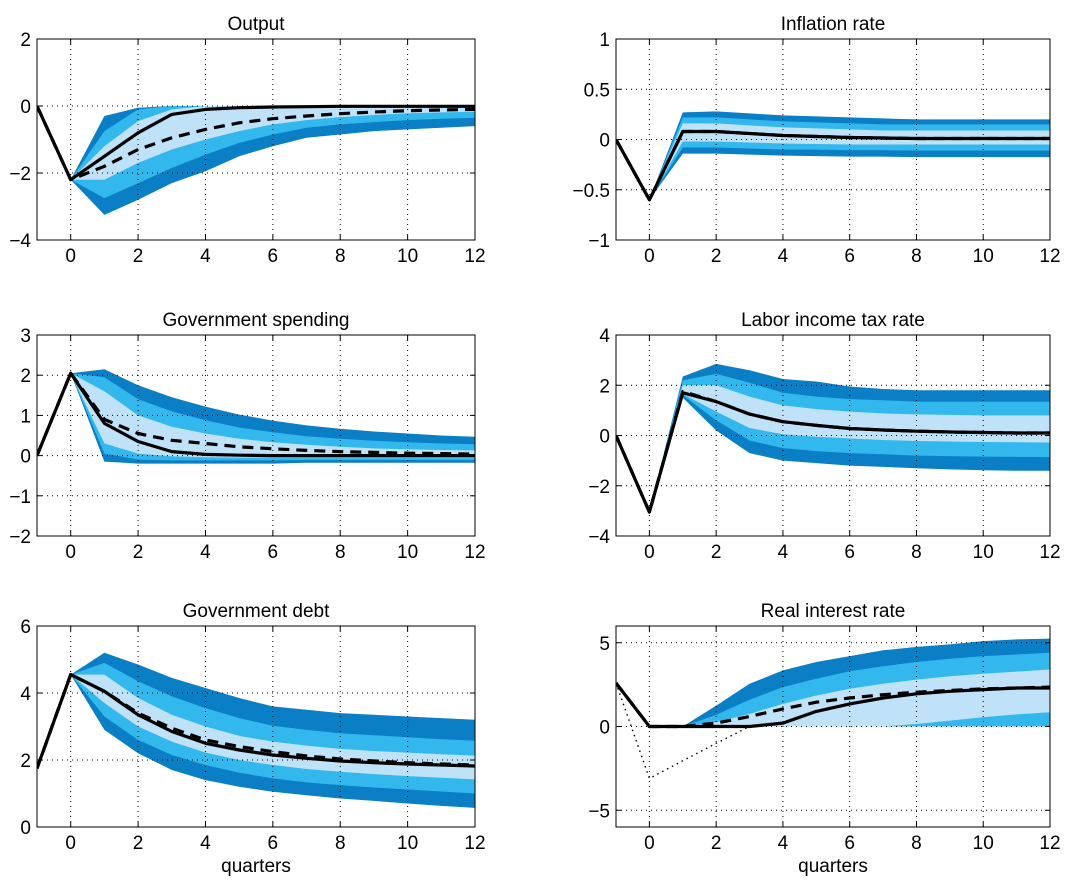  I want to click on chart-panel-3: 0 2 4 6 8 10 12 −4 −2 0 2 4 Labor income tax rate, so click(824, 436).